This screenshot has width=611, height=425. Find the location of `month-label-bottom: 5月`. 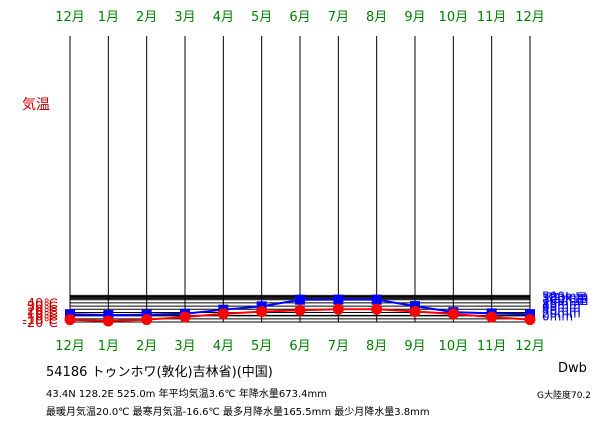

month-label-bottom: 5月 is located at coordinates (261, 346).